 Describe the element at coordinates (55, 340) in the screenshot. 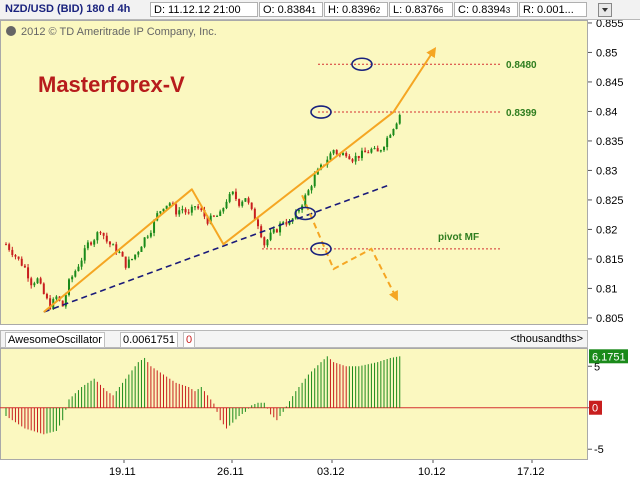

I see `oscillator-name: AwesomeOscillator` at that location.